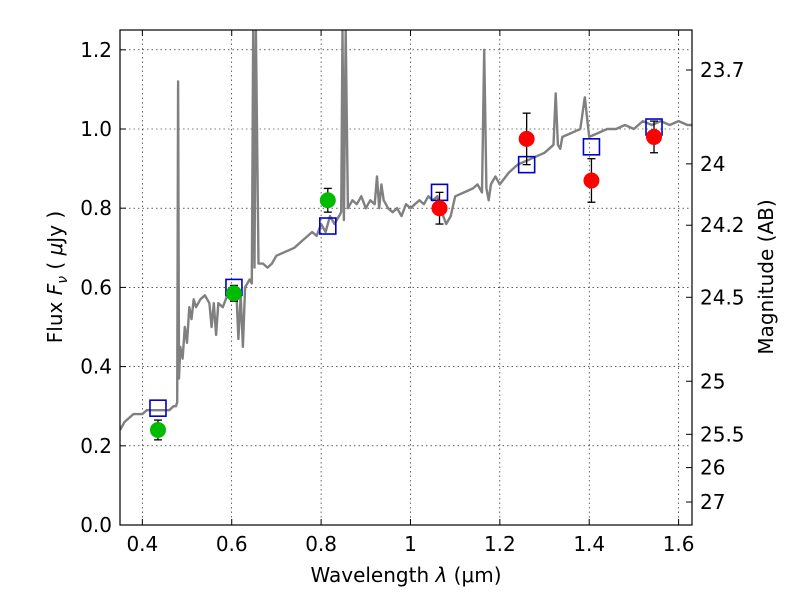  I want to click on x-tick-label-3: 1, so click(410, 544).